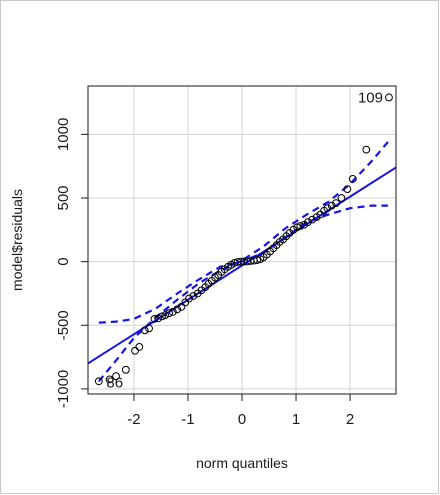 The image size is (440, 495). I want to click on y-tick-label: -1000, so click(63, 389).